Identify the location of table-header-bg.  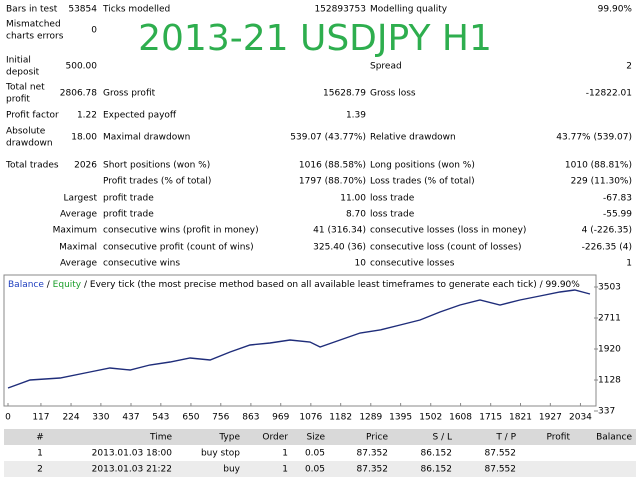
(320, 437).